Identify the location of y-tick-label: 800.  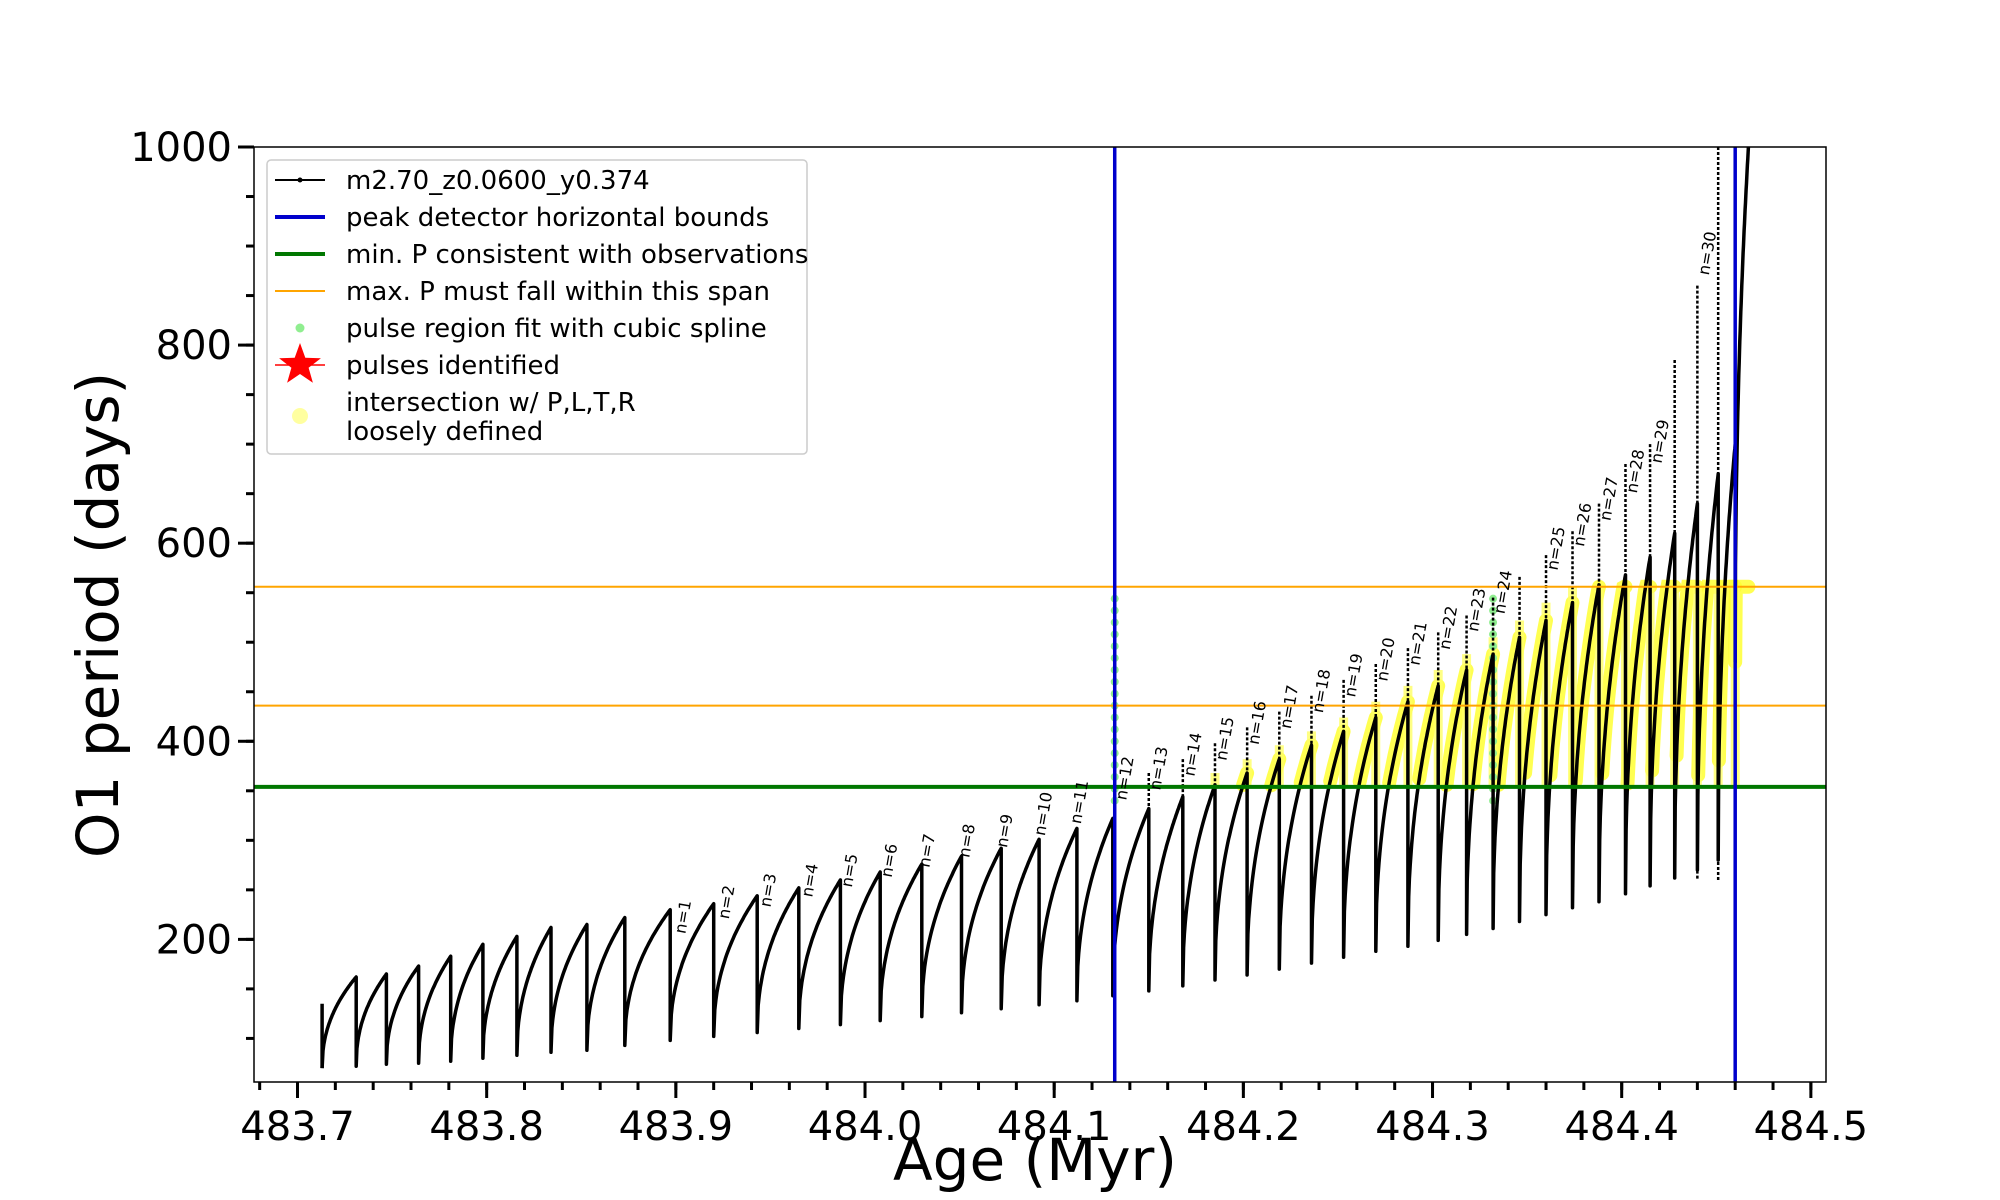
(194, 346).